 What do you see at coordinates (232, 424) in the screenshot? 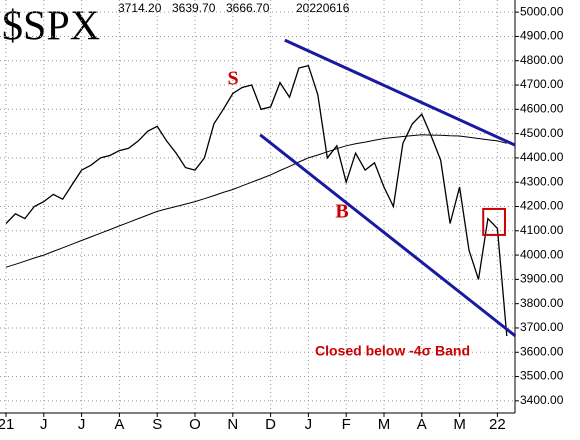
I see `x-tick-label: N` at bounding box center [232, 424].